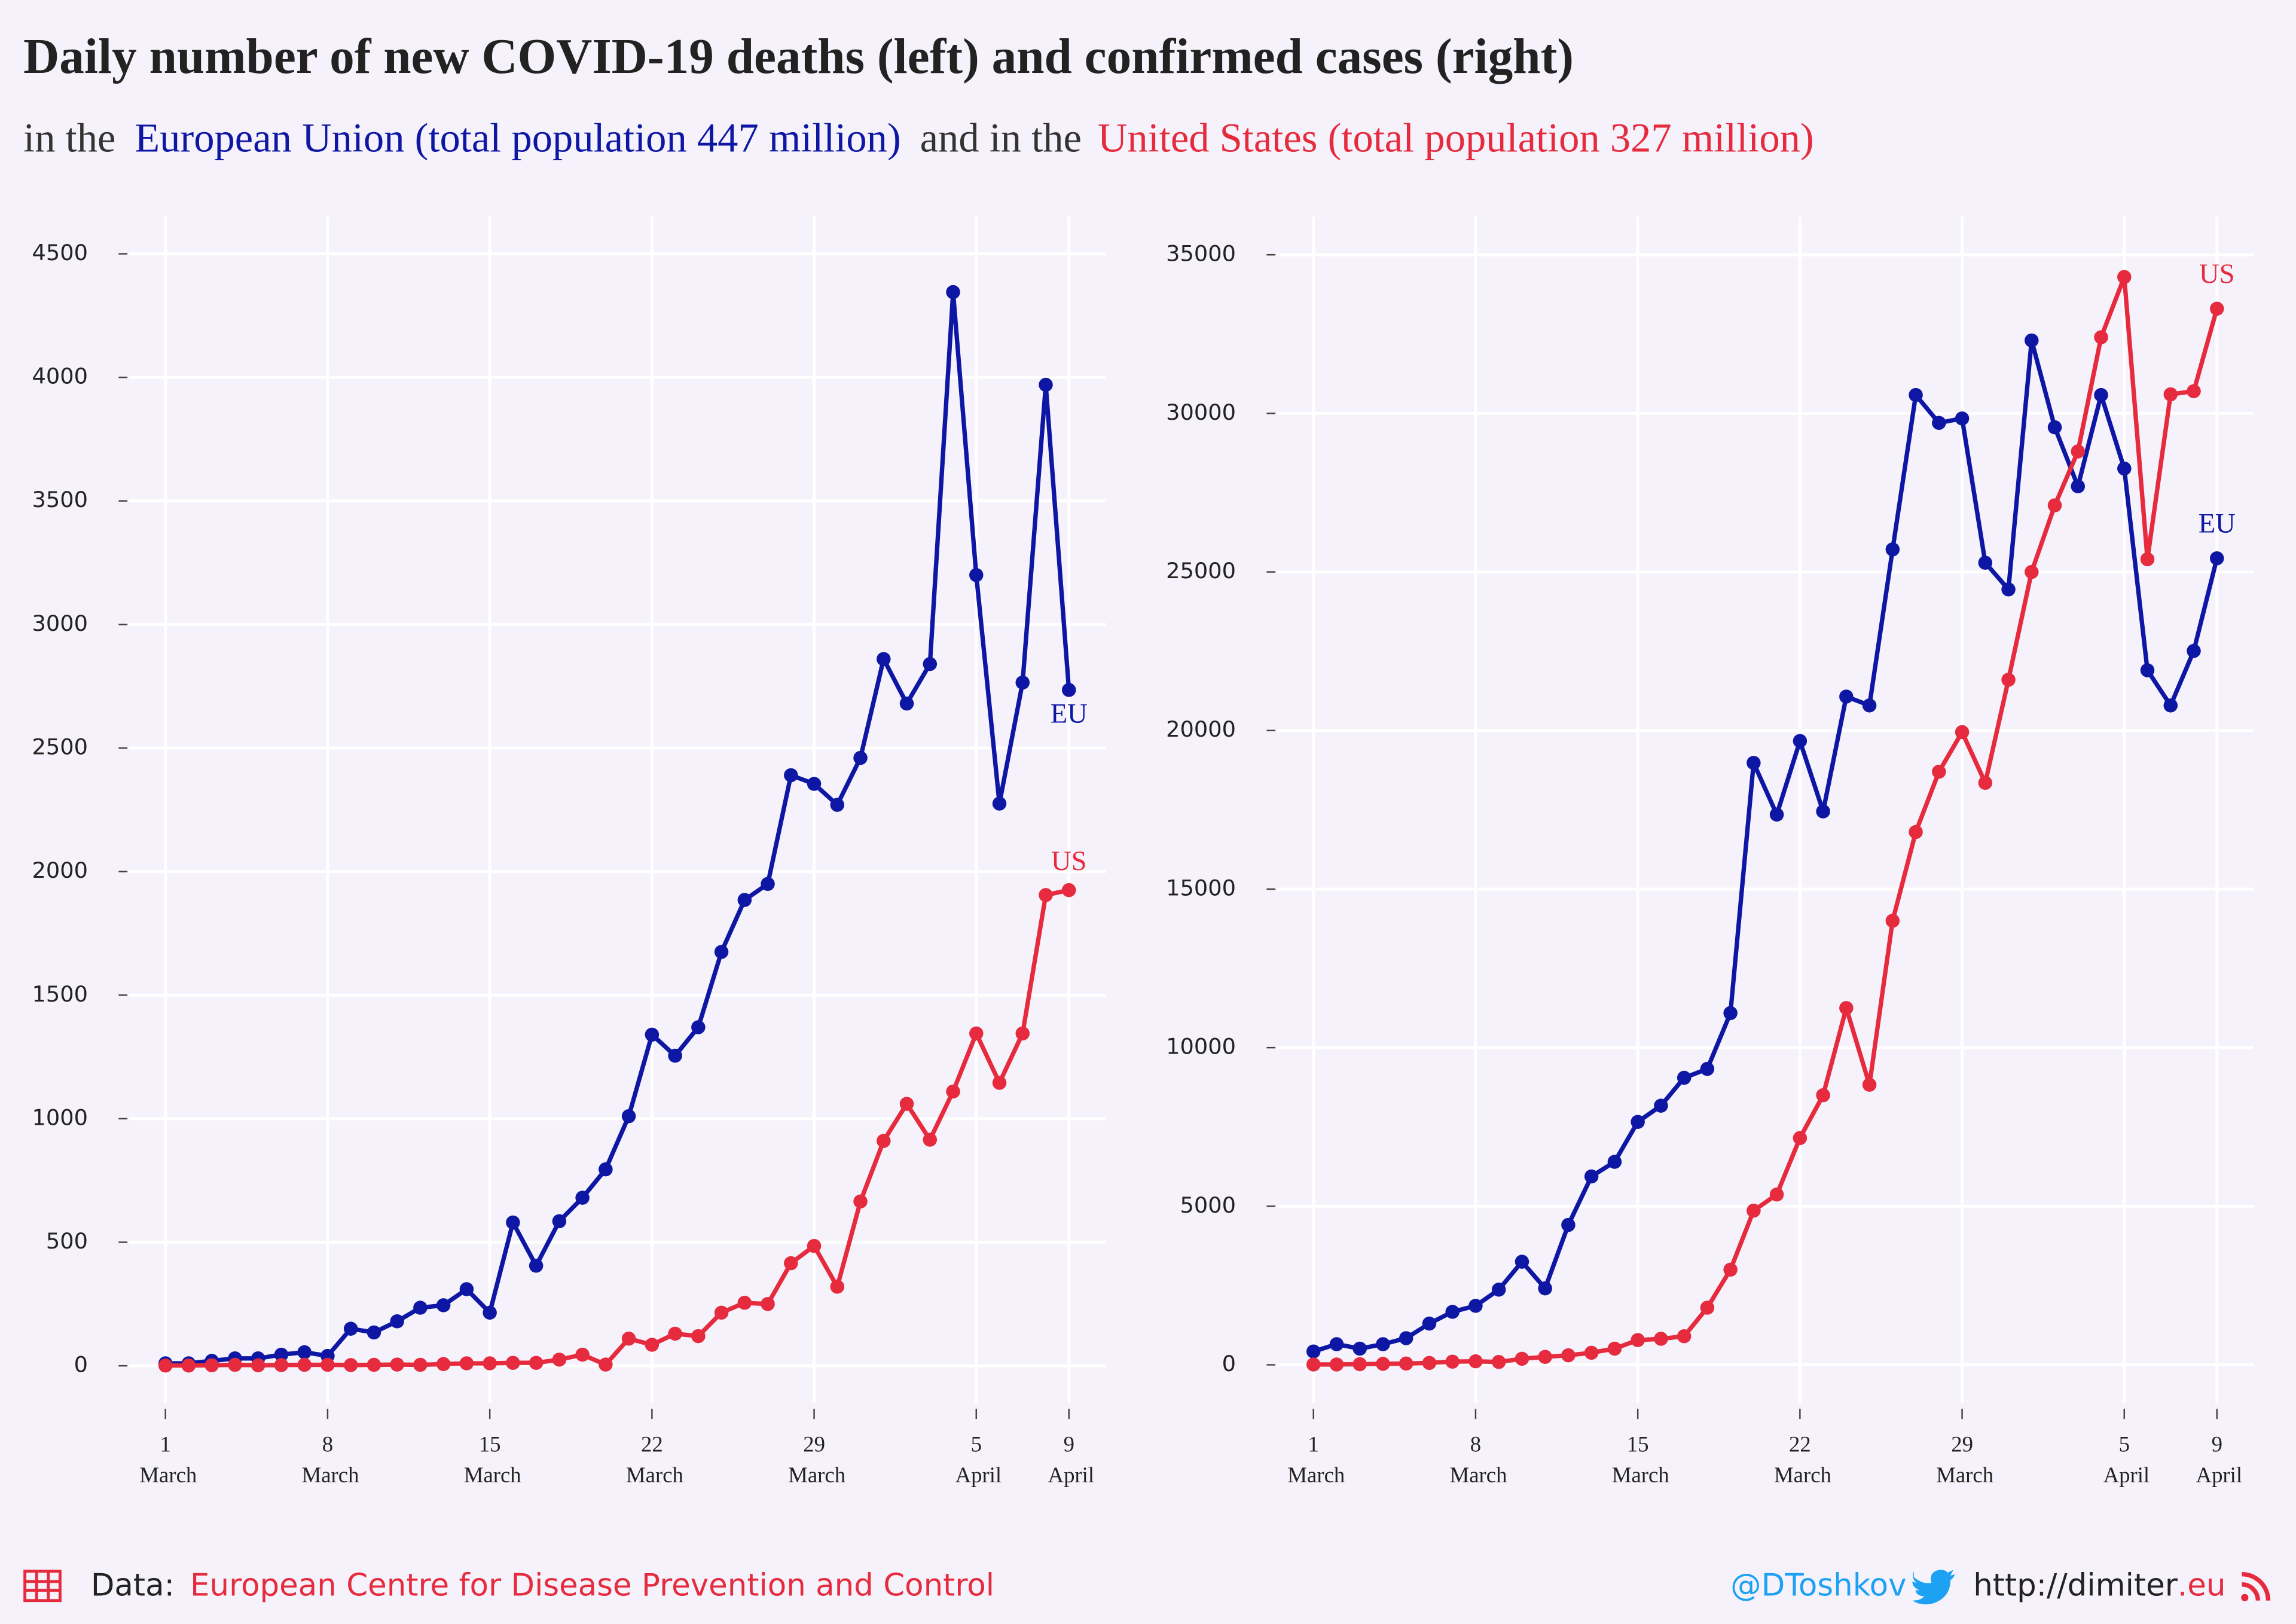  What do you see at coordinates (133, 1586) in the screenshot?
I see `source-label: Data:` at bounding box center [133, 1586].